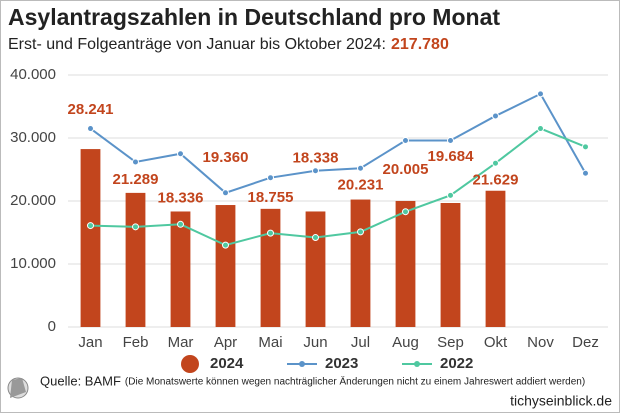  I want to click on value-label: 19.360, so click(226, 157).